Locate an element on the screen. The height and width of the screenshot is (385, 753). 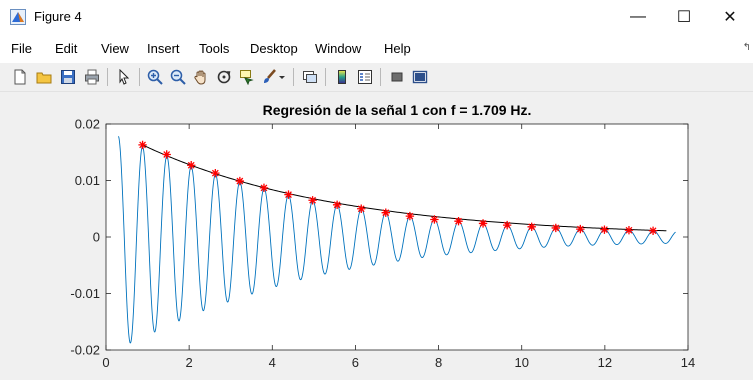
brush-icon is located at coordinates (269, 77).